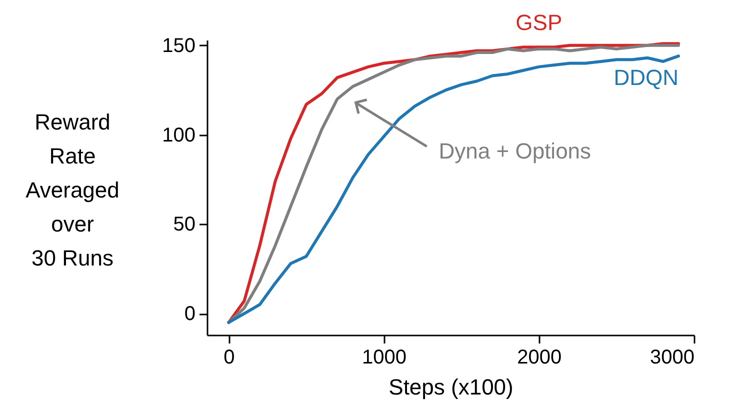 This screenshot has width=731, height=418. Describe the element at coordinates (179, 135) in the screenshot. I see `y-tick-label: 100` at that location.